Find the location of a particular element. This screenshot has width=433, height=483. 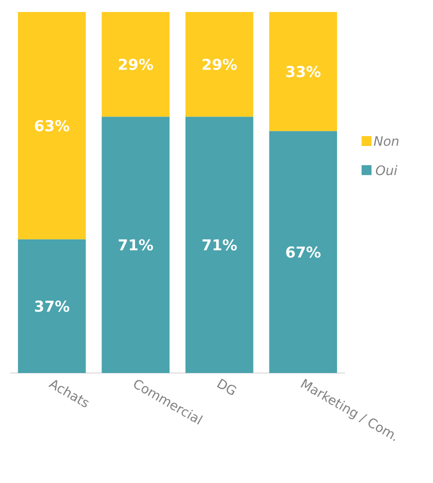

data-label: 37% is located at coordinates (52, 306).